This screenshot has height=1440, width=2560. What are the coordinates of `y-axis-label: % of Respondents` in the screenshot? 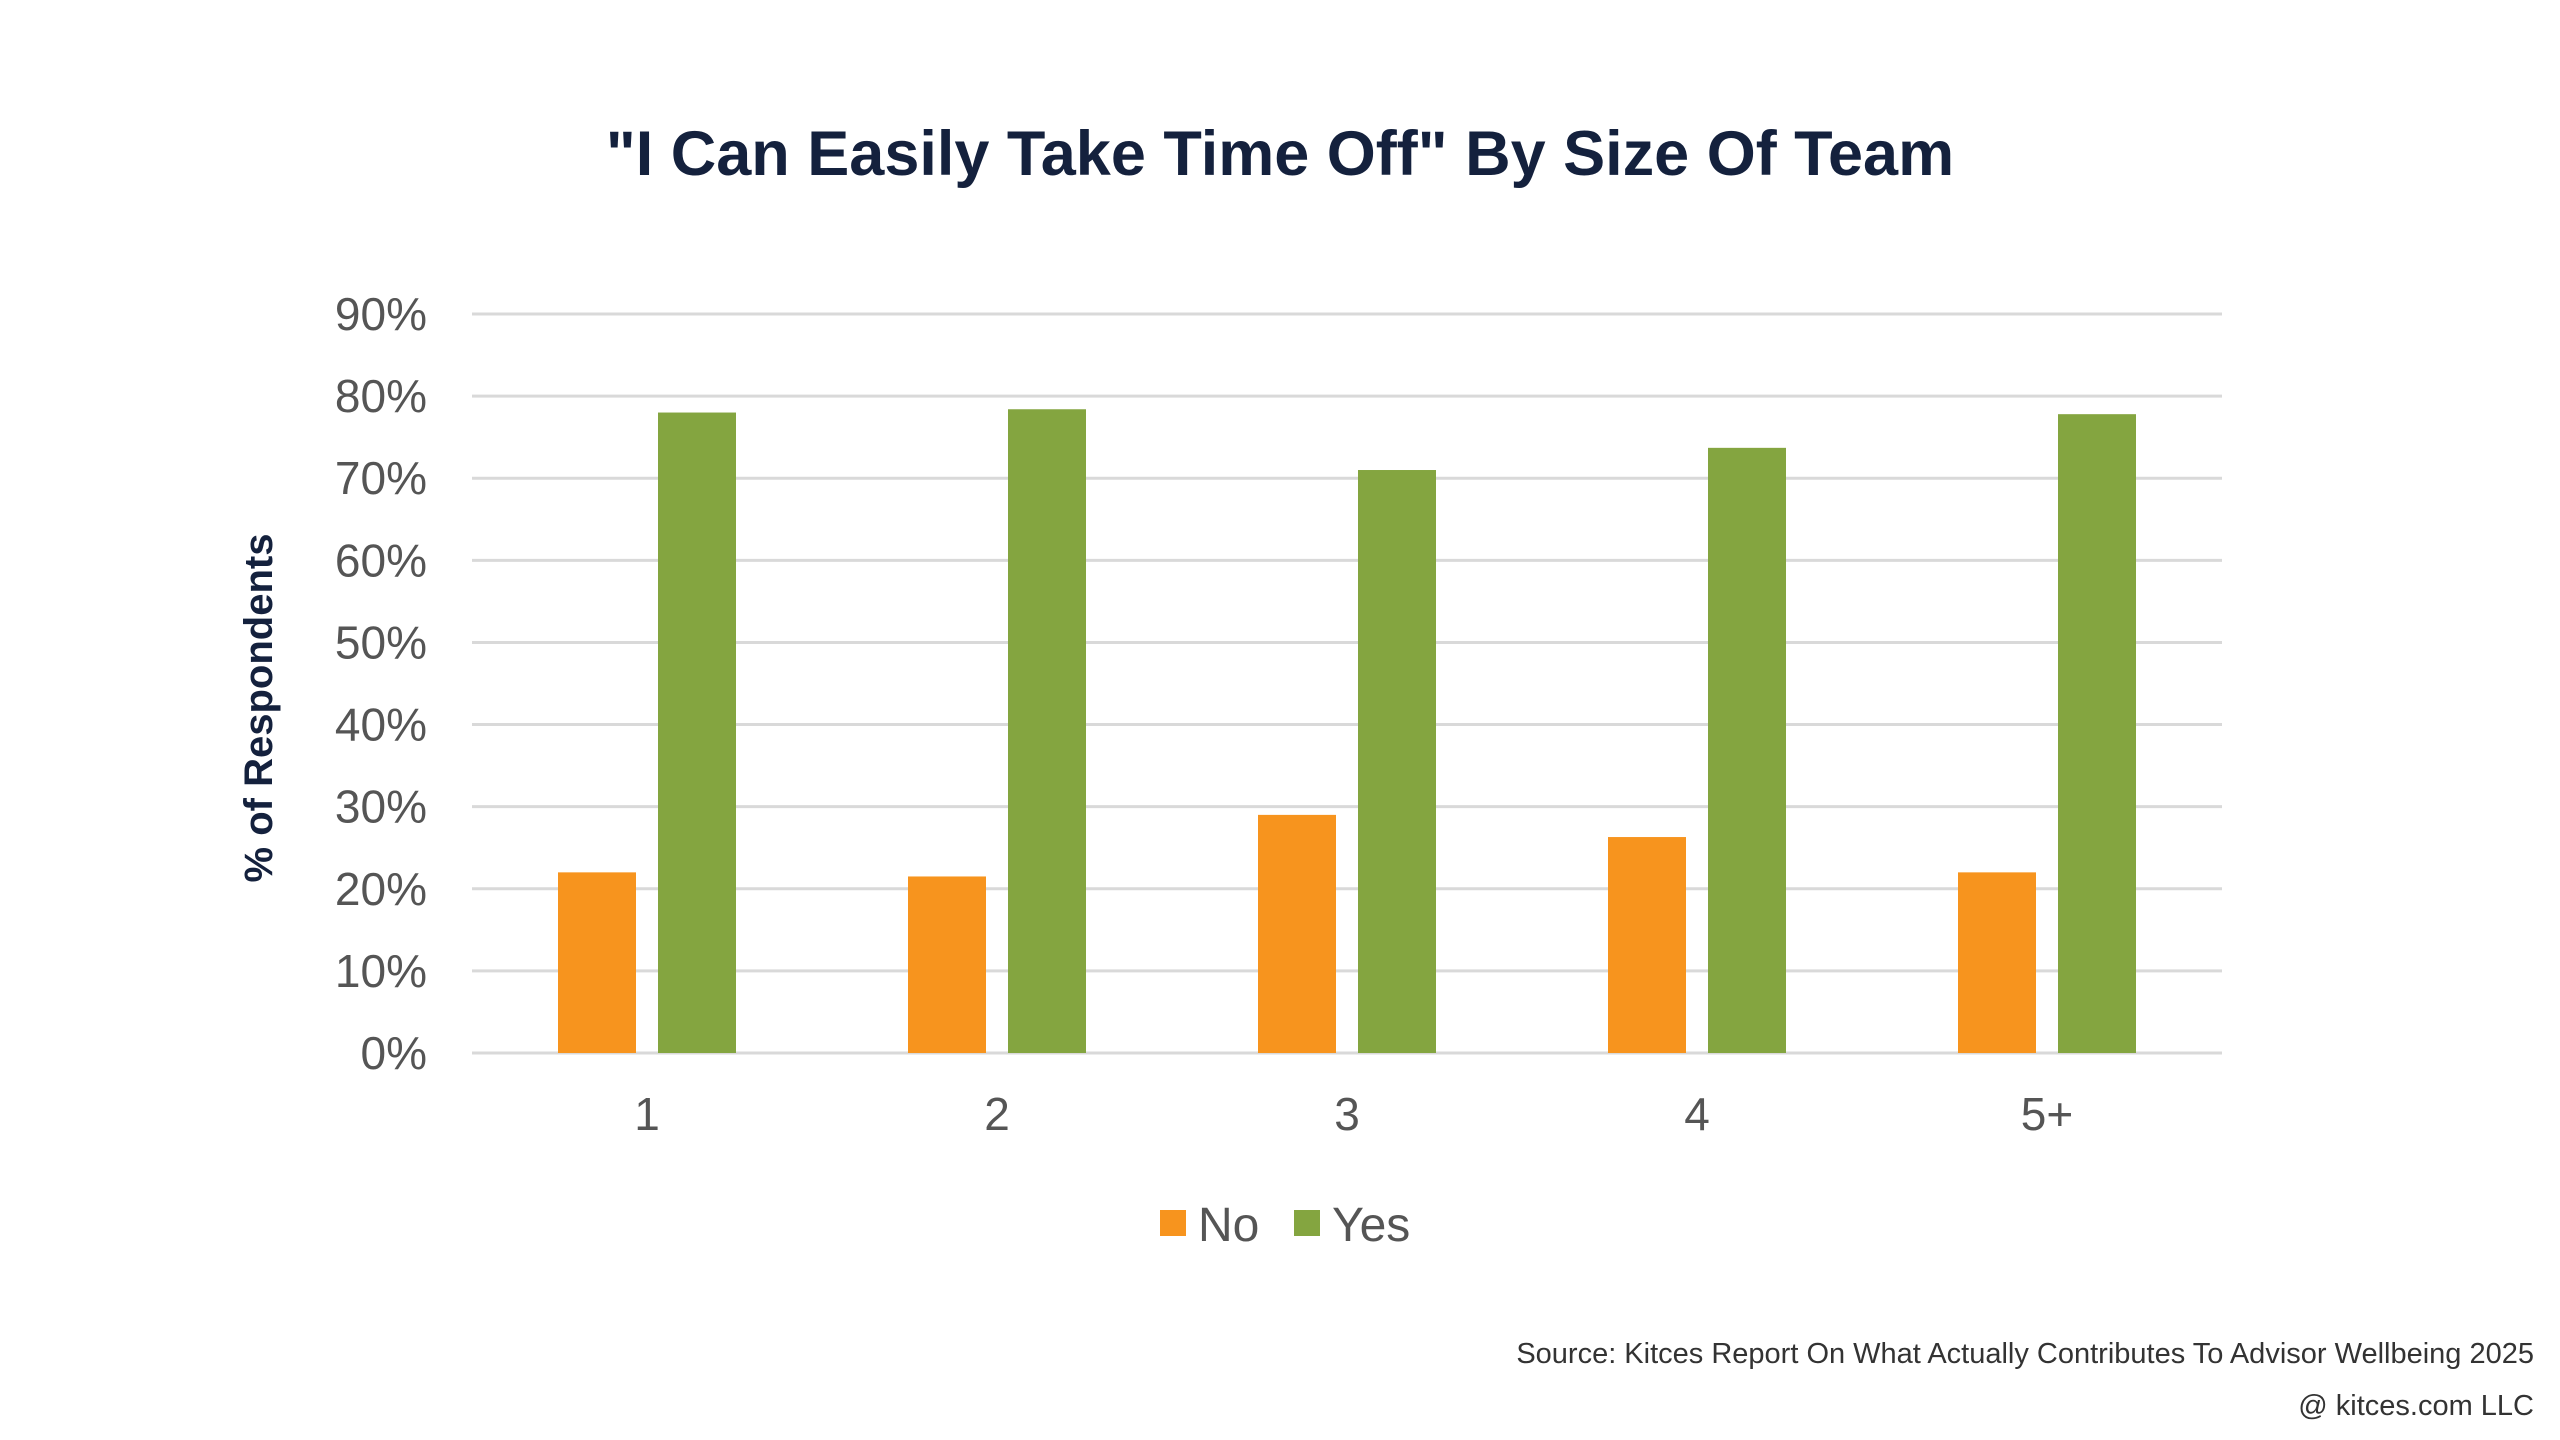 It's located at (259, 708).